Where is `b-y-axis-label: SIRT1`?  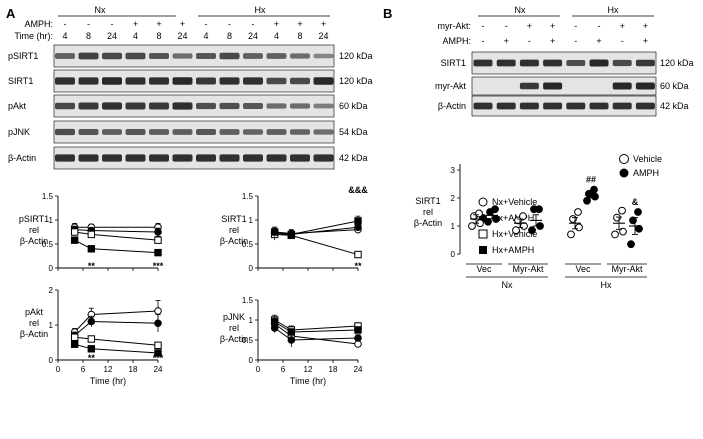
b-y-axis-label: SIRT1 is located at coordinates (427, 201).